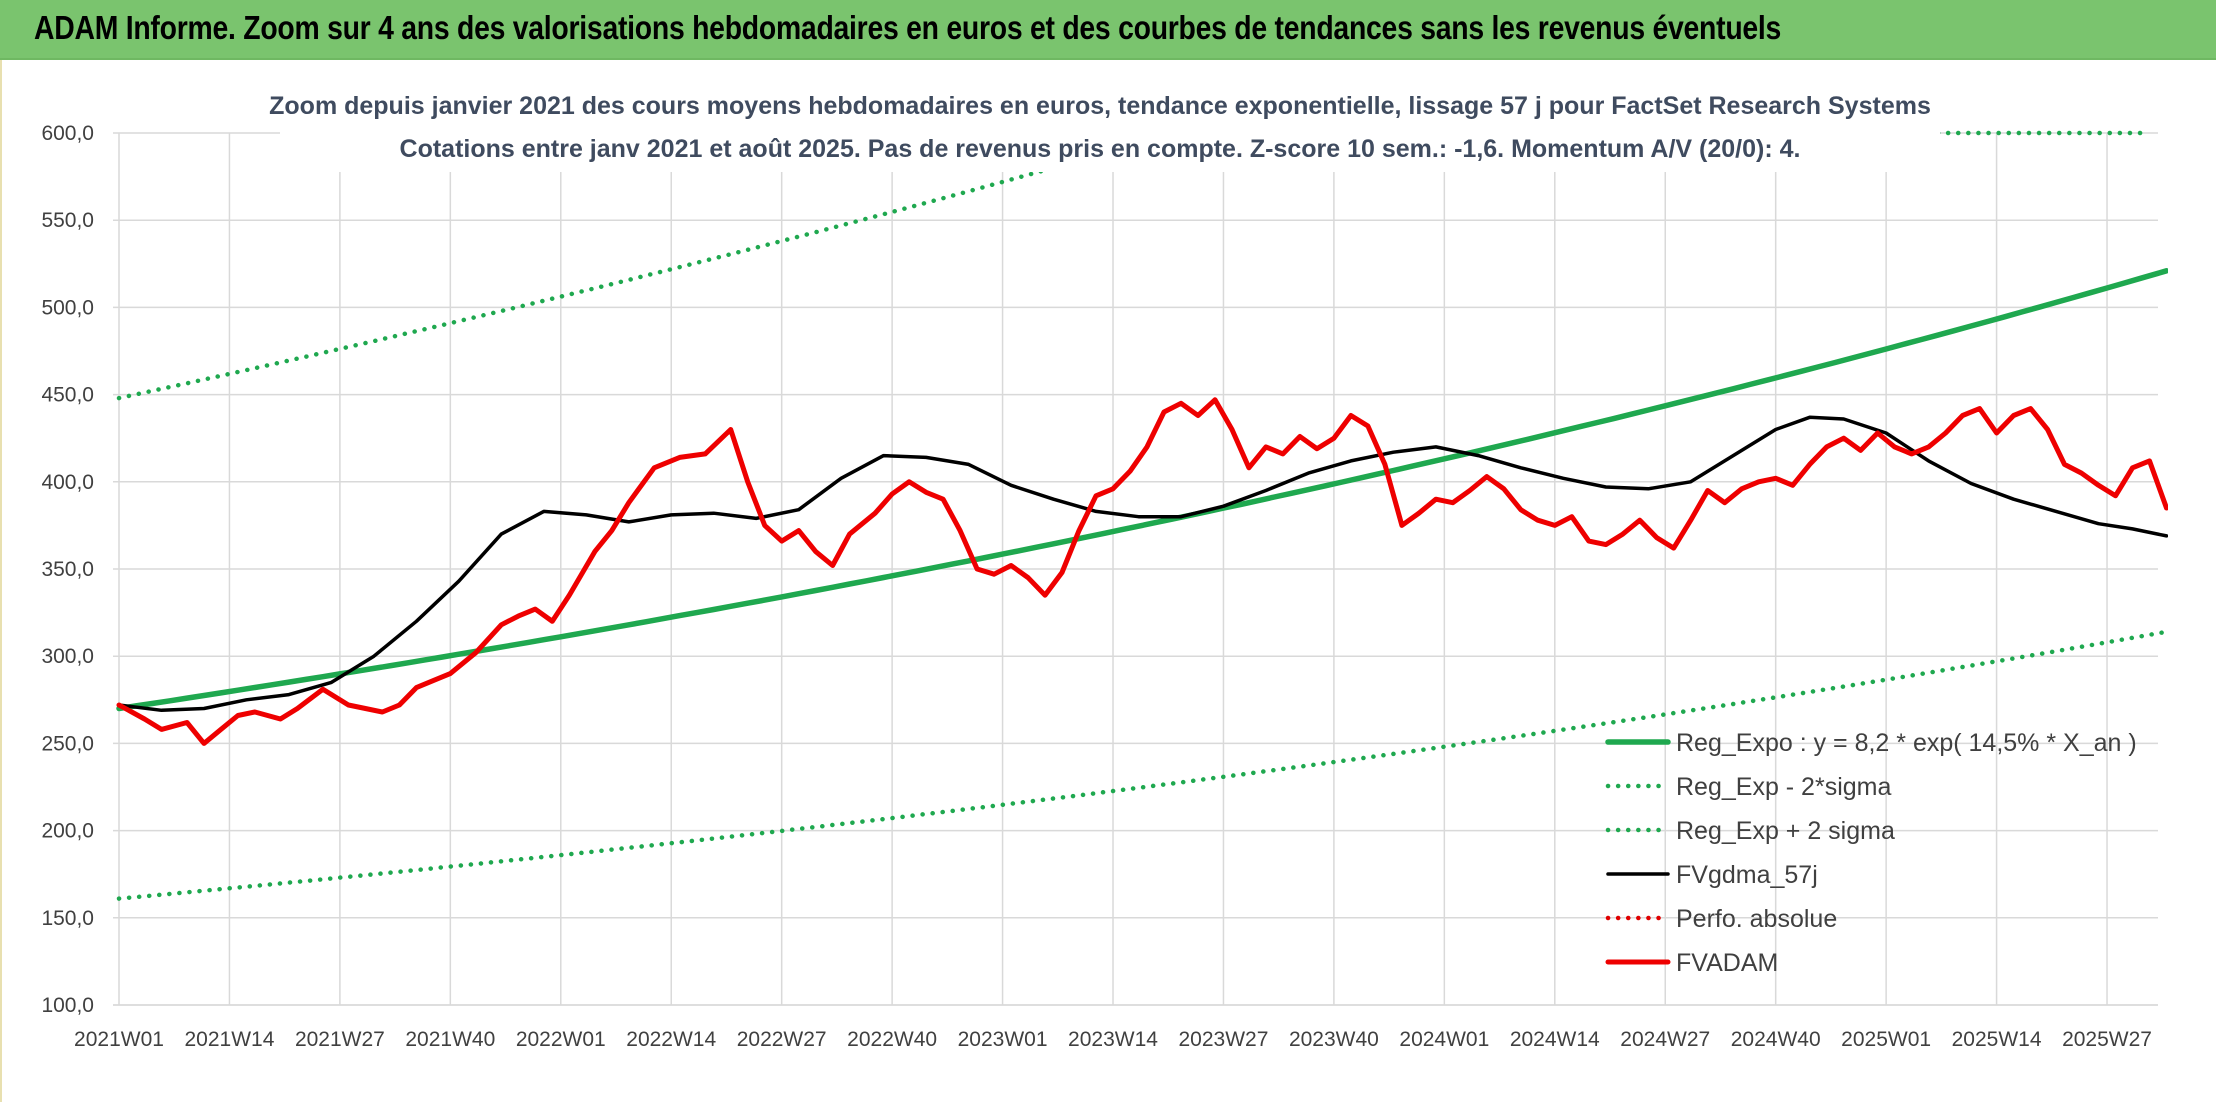  What do you see at coordinates (67, 918) in the screenshot?
I see `y-tick-label: 150,0` at bounding box center [67, 918].